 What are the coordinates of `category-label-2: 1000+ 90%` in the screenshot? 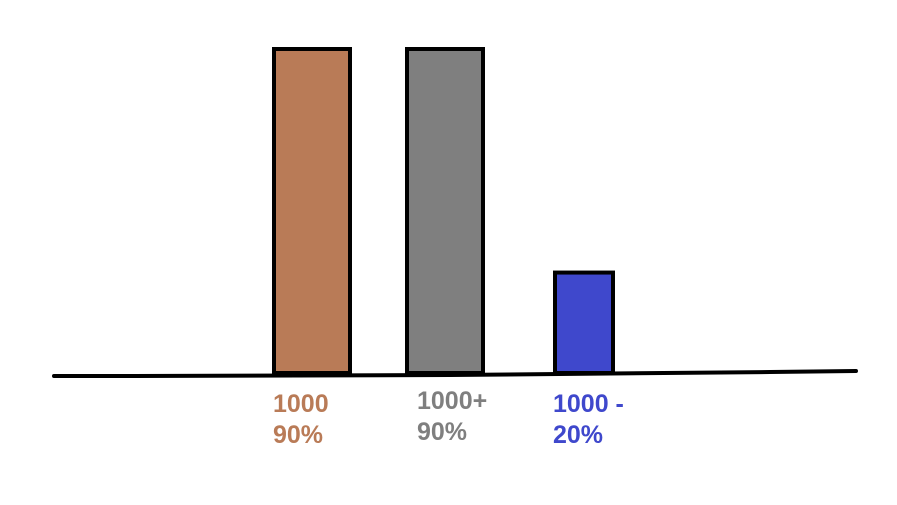 It's located at (452, 417).